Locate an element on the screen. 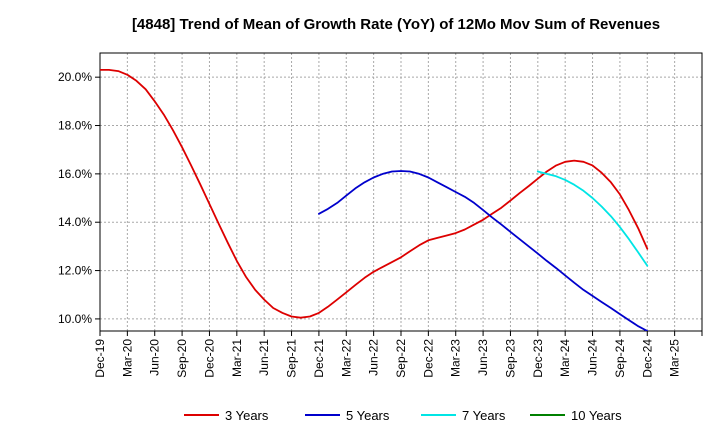 The width and height of the screenshot is (720, 440). y-tick-label: 18.0% is located at coordinates (75, 126).